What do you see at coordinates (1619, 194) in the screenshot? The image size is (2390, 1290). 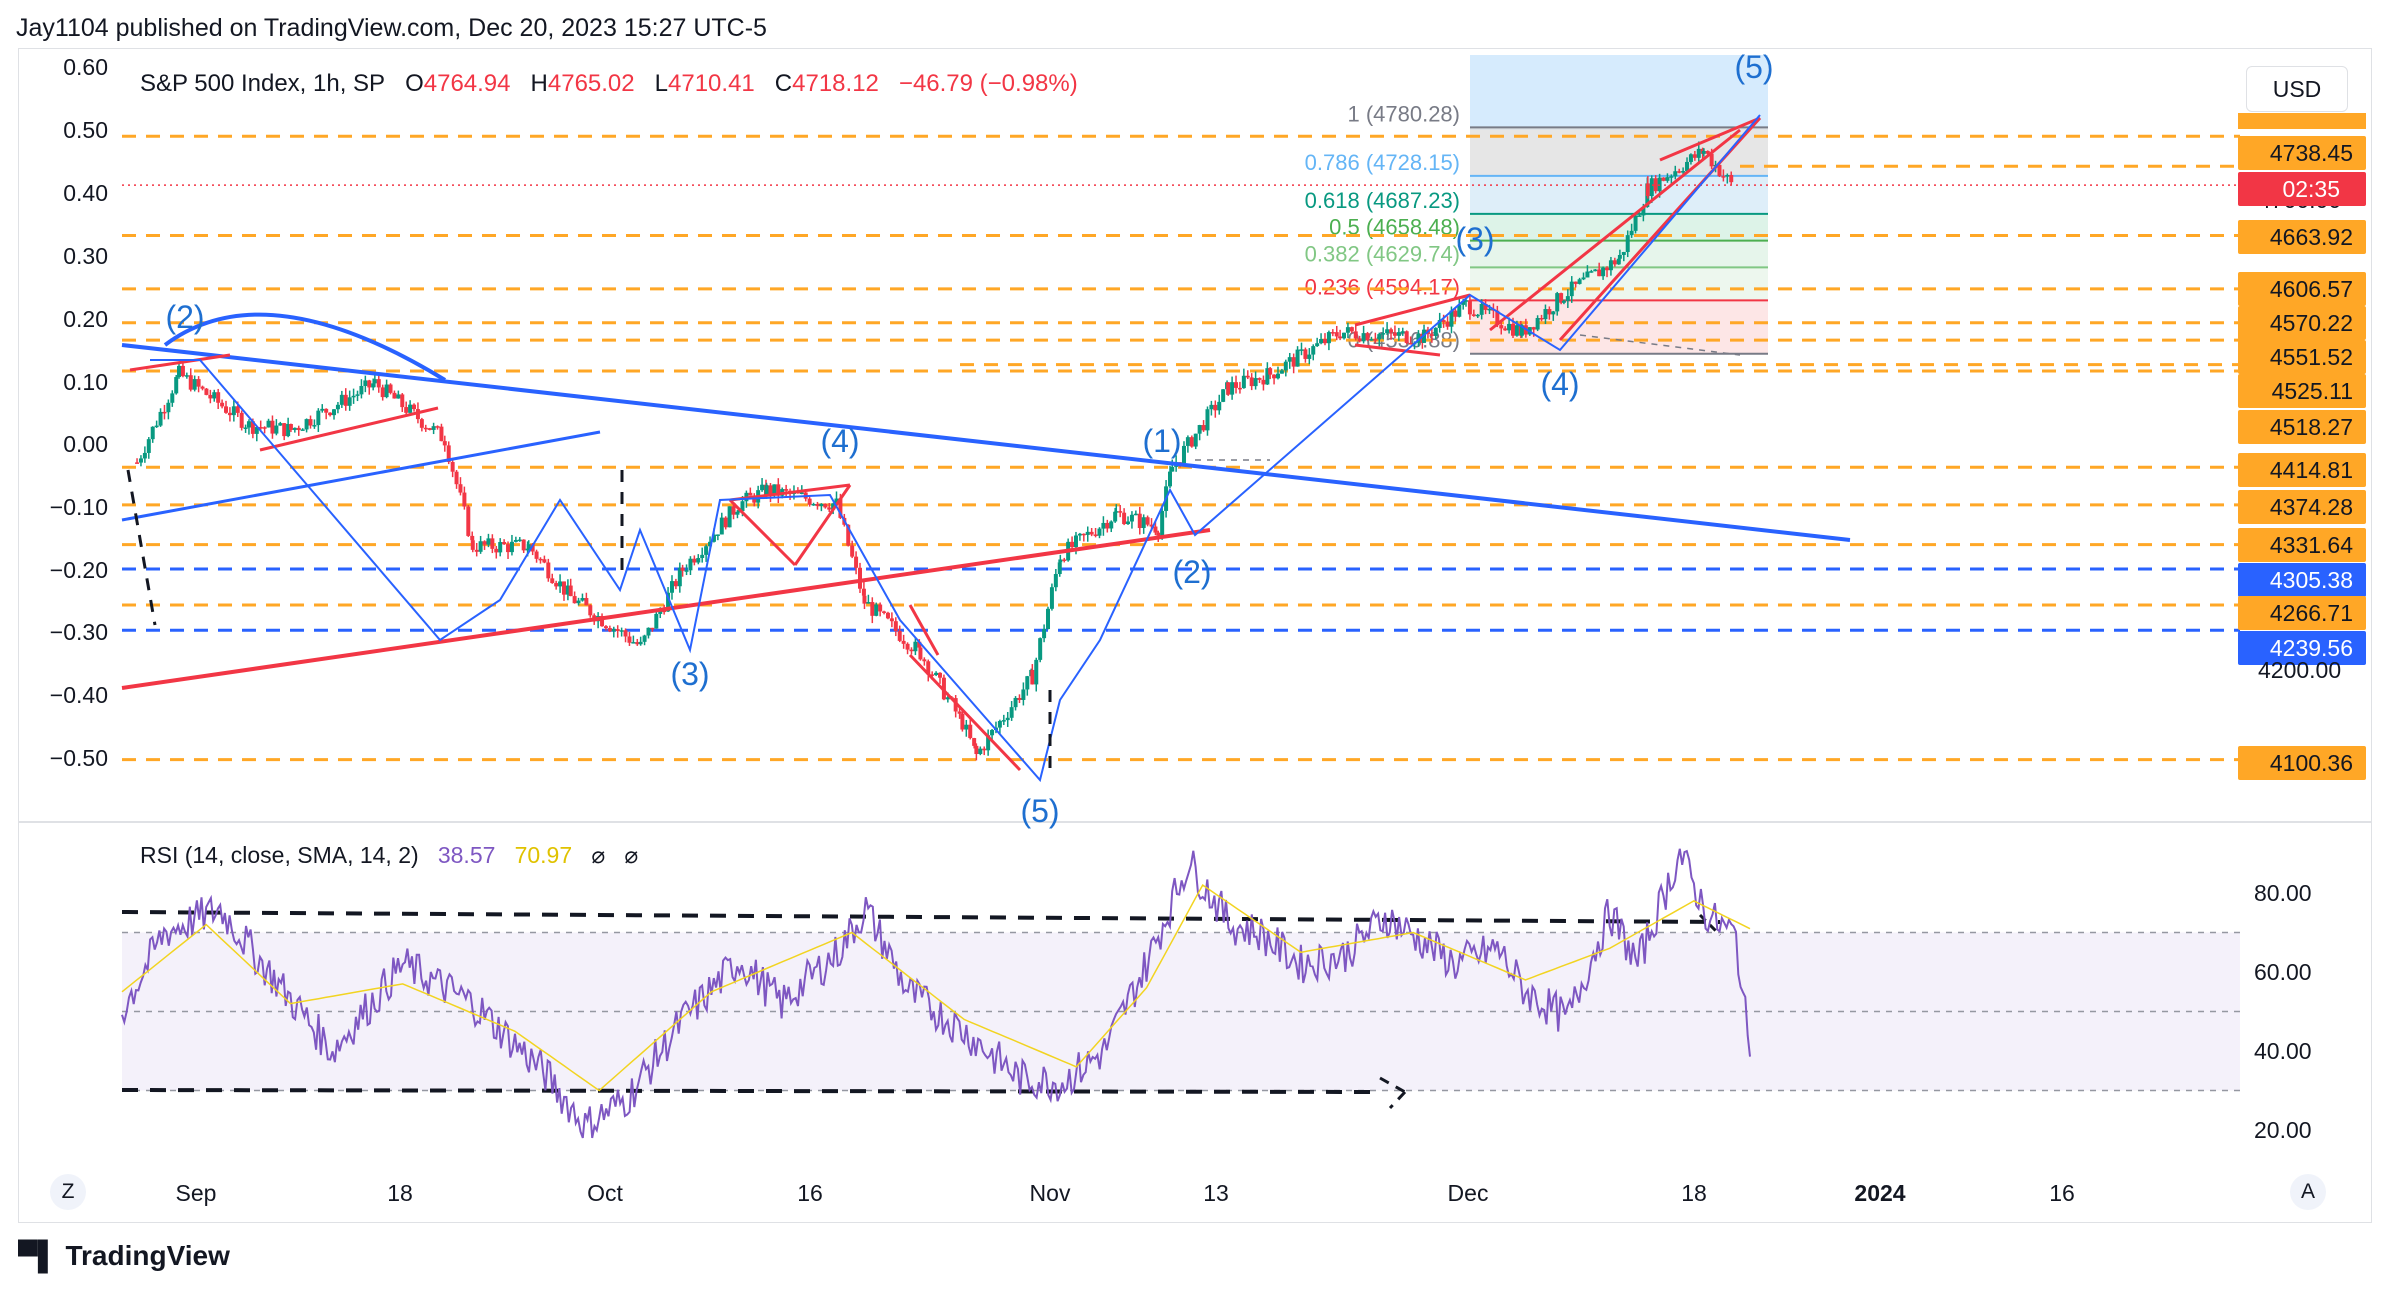 I see `fib-zone` at bounding box center [1619, 194].